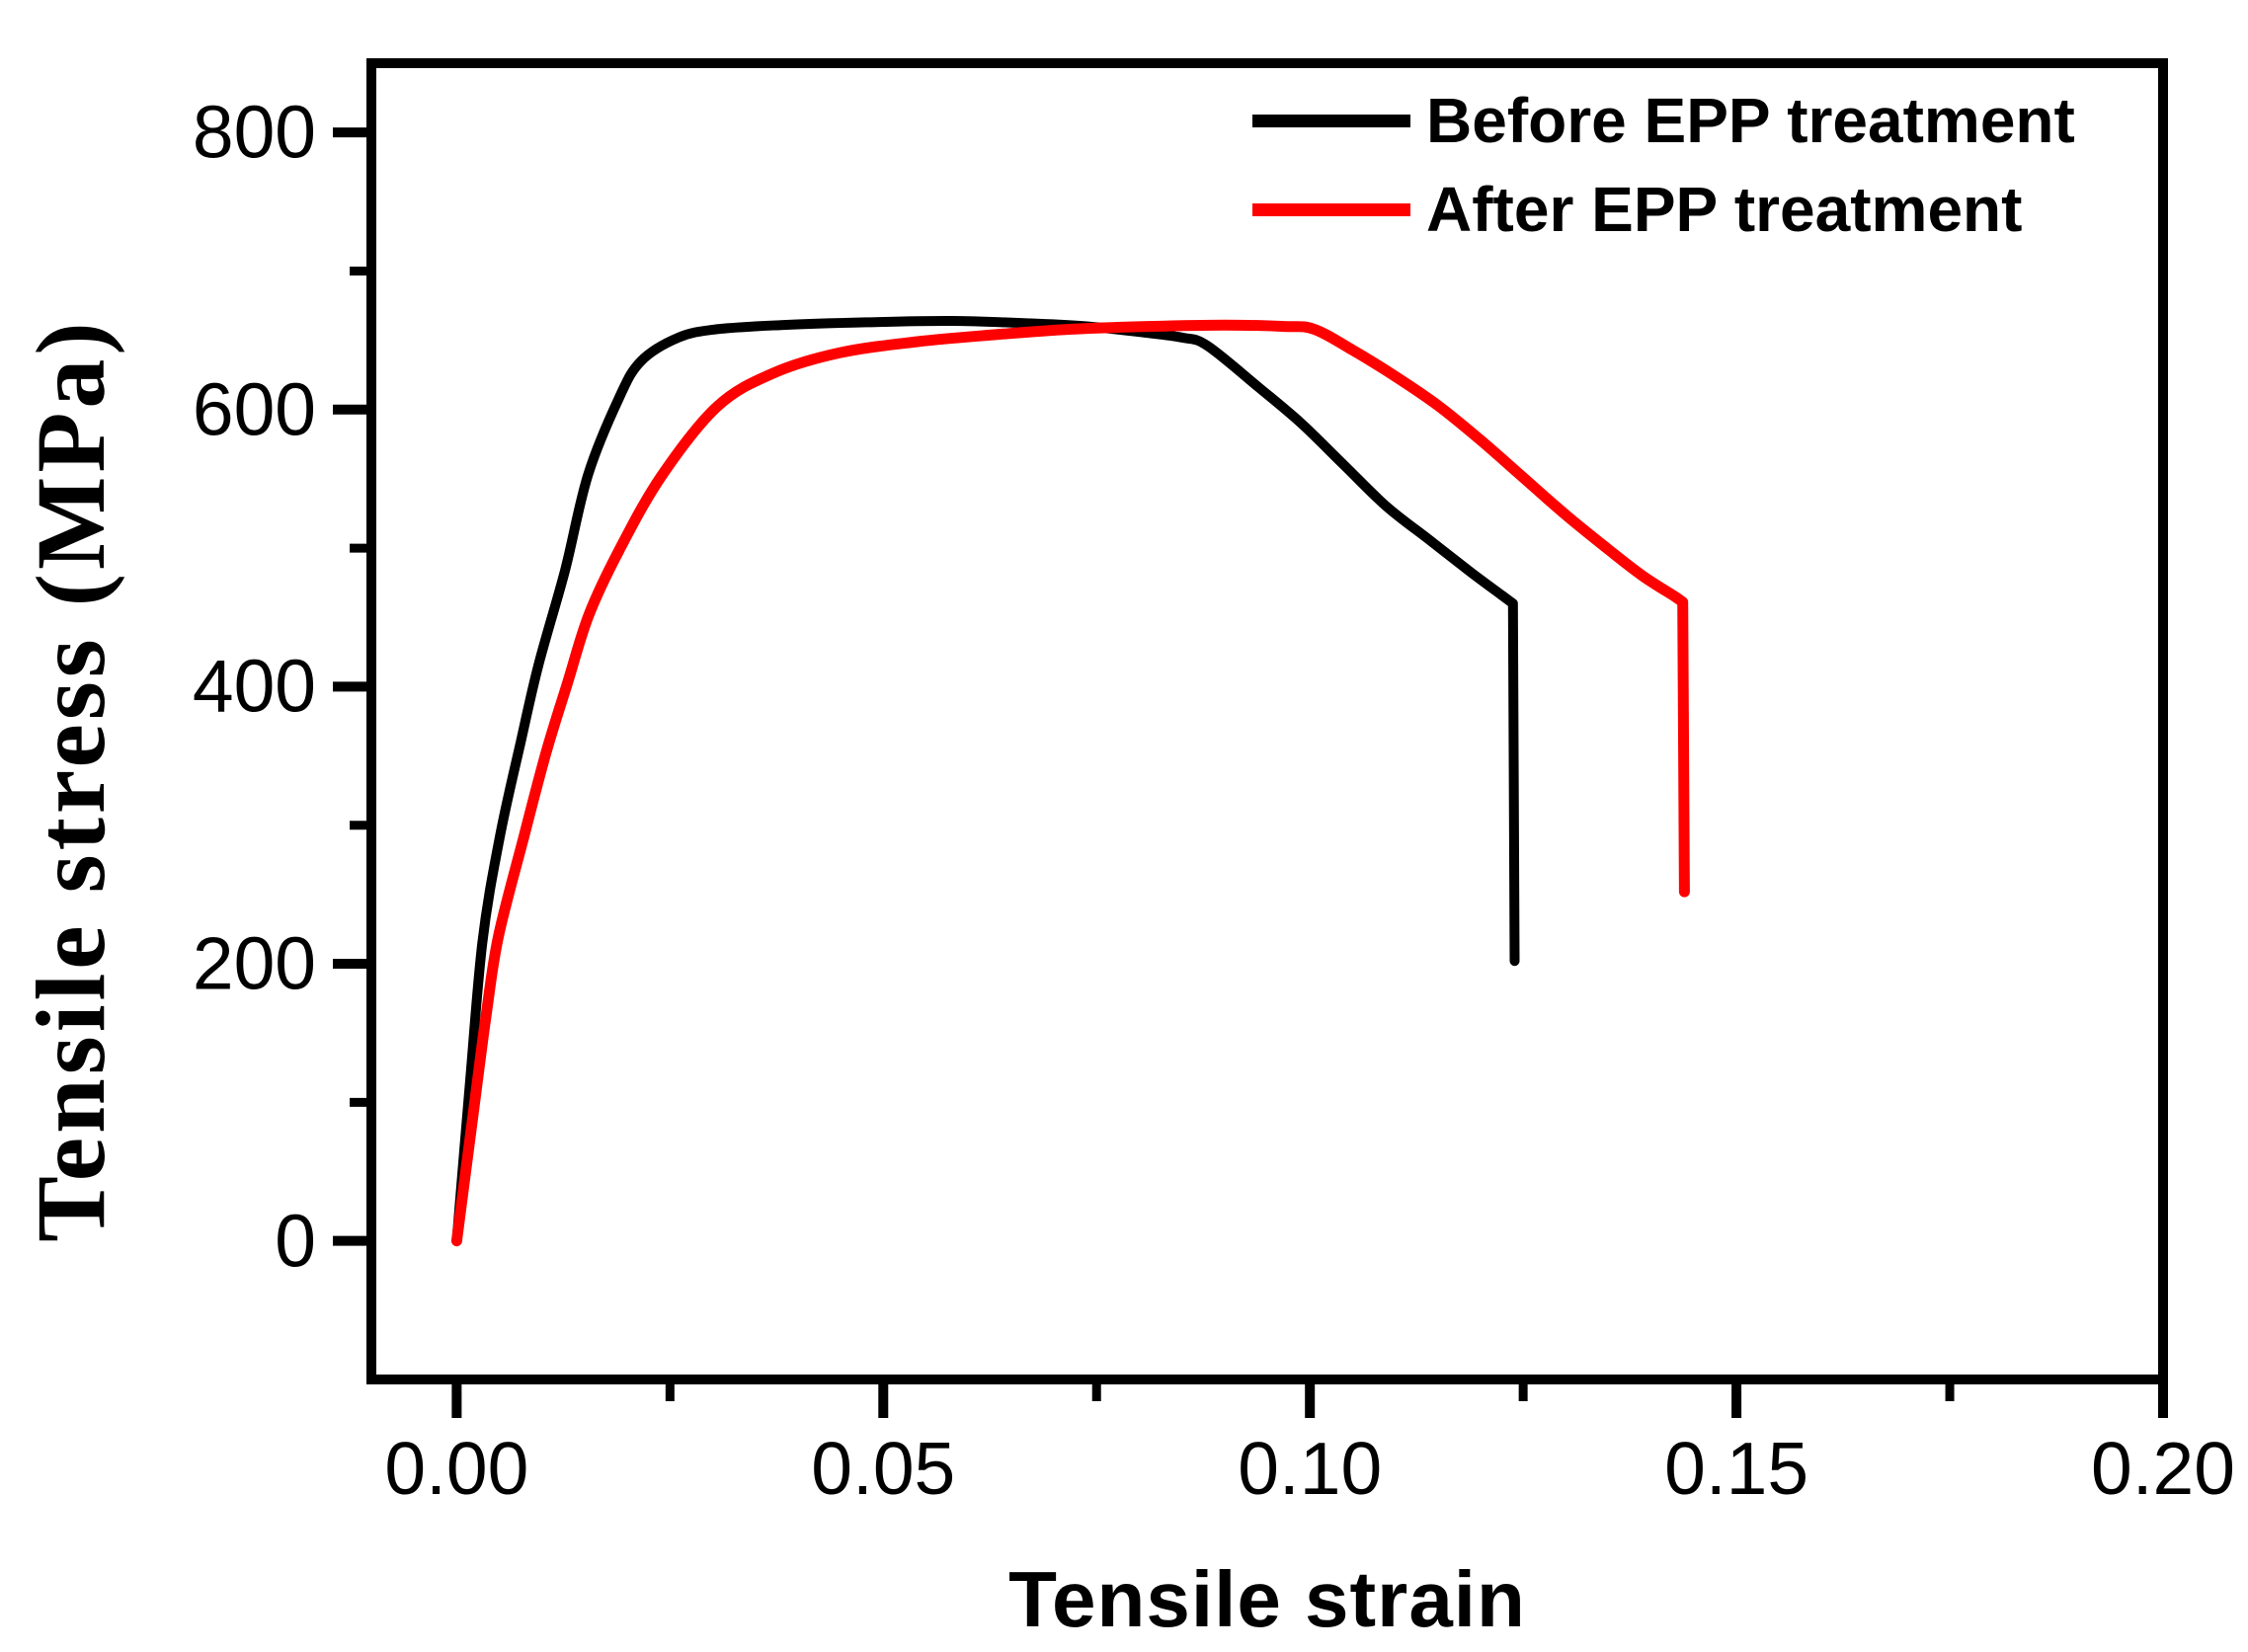  I want to click on y-axis-title: Tensile stress (MPa), so click(70, 780).